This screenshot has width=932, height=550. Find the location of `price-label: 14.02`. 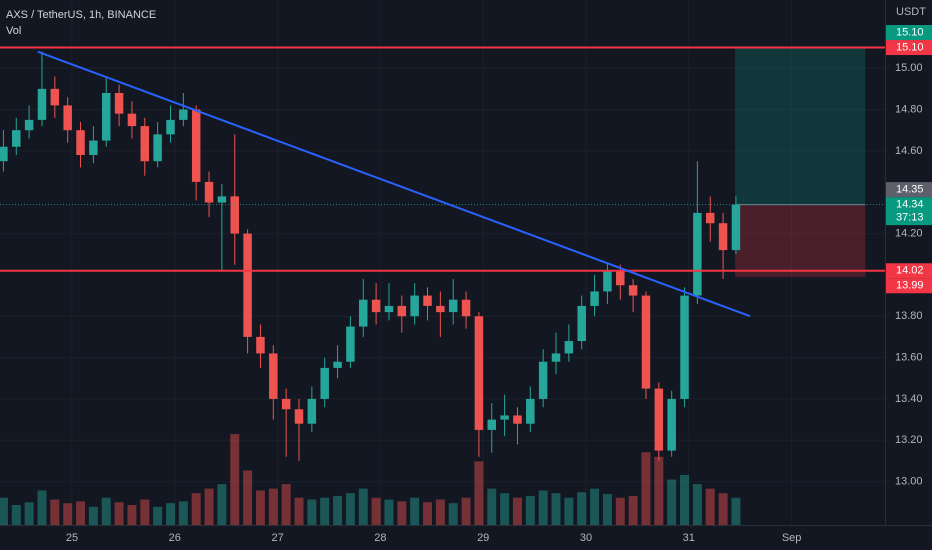

price-label: 14.02 is located at coordinates (910, 271).